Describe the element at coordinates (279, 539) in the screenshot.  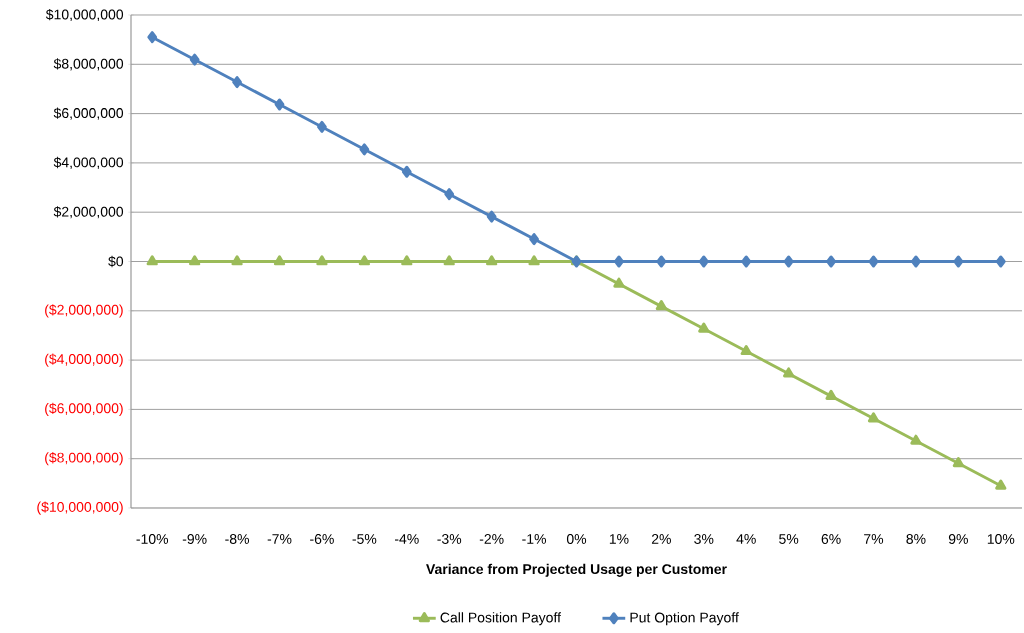
I see `x-tick-label: -7%` at that location.